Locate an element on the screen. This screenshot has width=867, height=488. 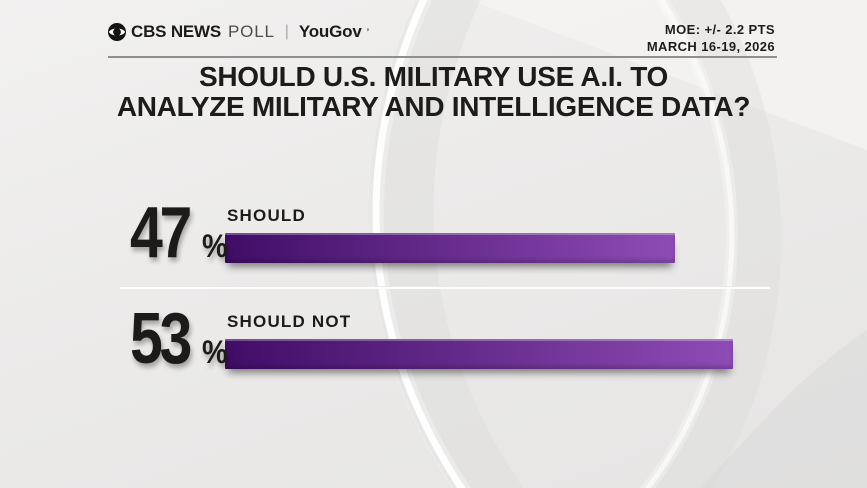
bar-column: SHOULD is located at coordinates (501, 235).